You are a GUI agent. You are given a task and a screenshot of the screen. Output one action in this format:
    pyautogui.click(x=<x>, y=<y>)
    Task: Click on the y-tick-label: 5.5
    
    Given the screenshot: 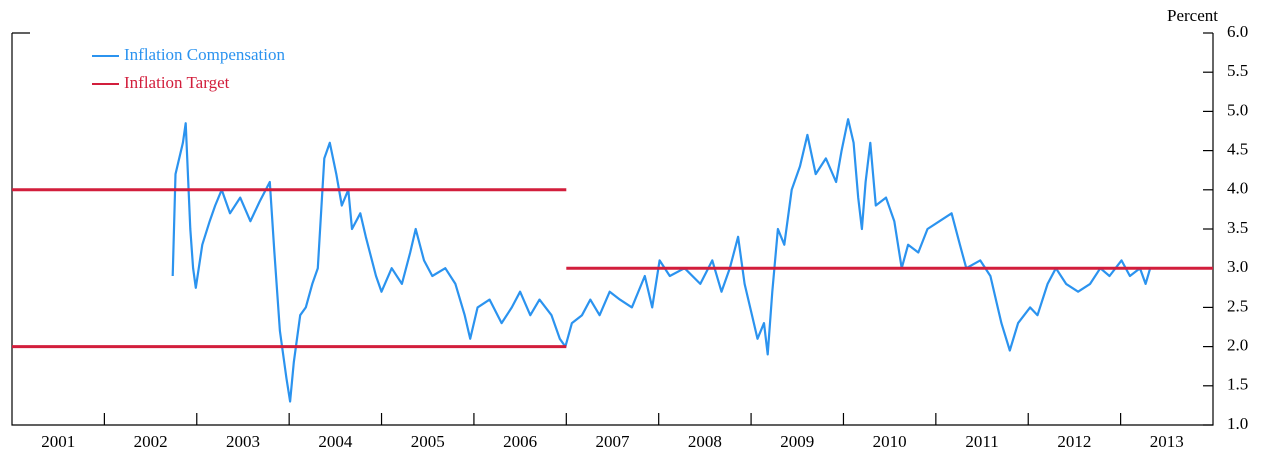 What is the action you would take?
    pyautogui.click(x=1237, y=70)
    